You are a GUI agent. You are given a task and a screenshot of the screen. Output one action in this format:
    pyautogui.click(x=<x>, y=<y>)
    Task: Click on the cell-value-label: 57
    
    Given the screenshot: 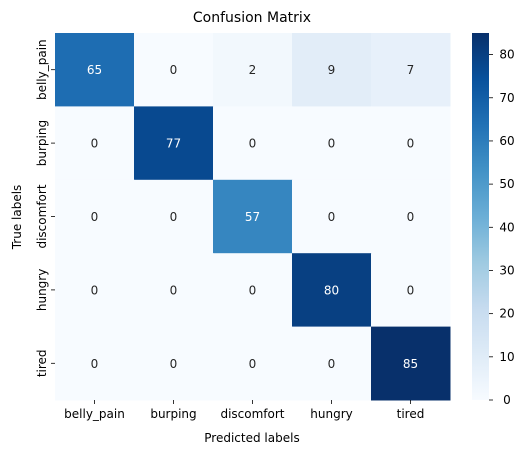 What is the action you would take?
    pyautogui.click(x=252, y=217)
    